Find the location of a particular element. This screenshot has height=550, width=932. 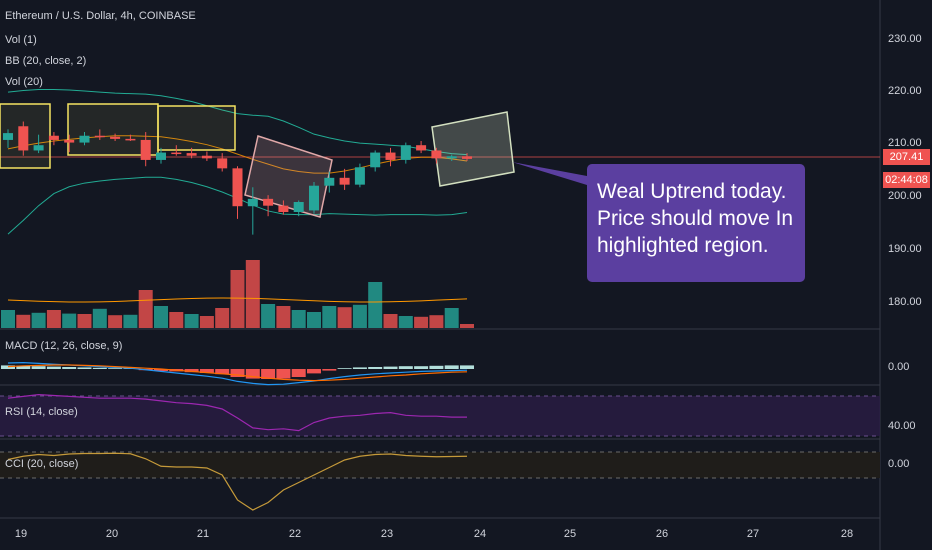

bar-countdown-tag: 02:44:08 is located at coordinates (906, 180).